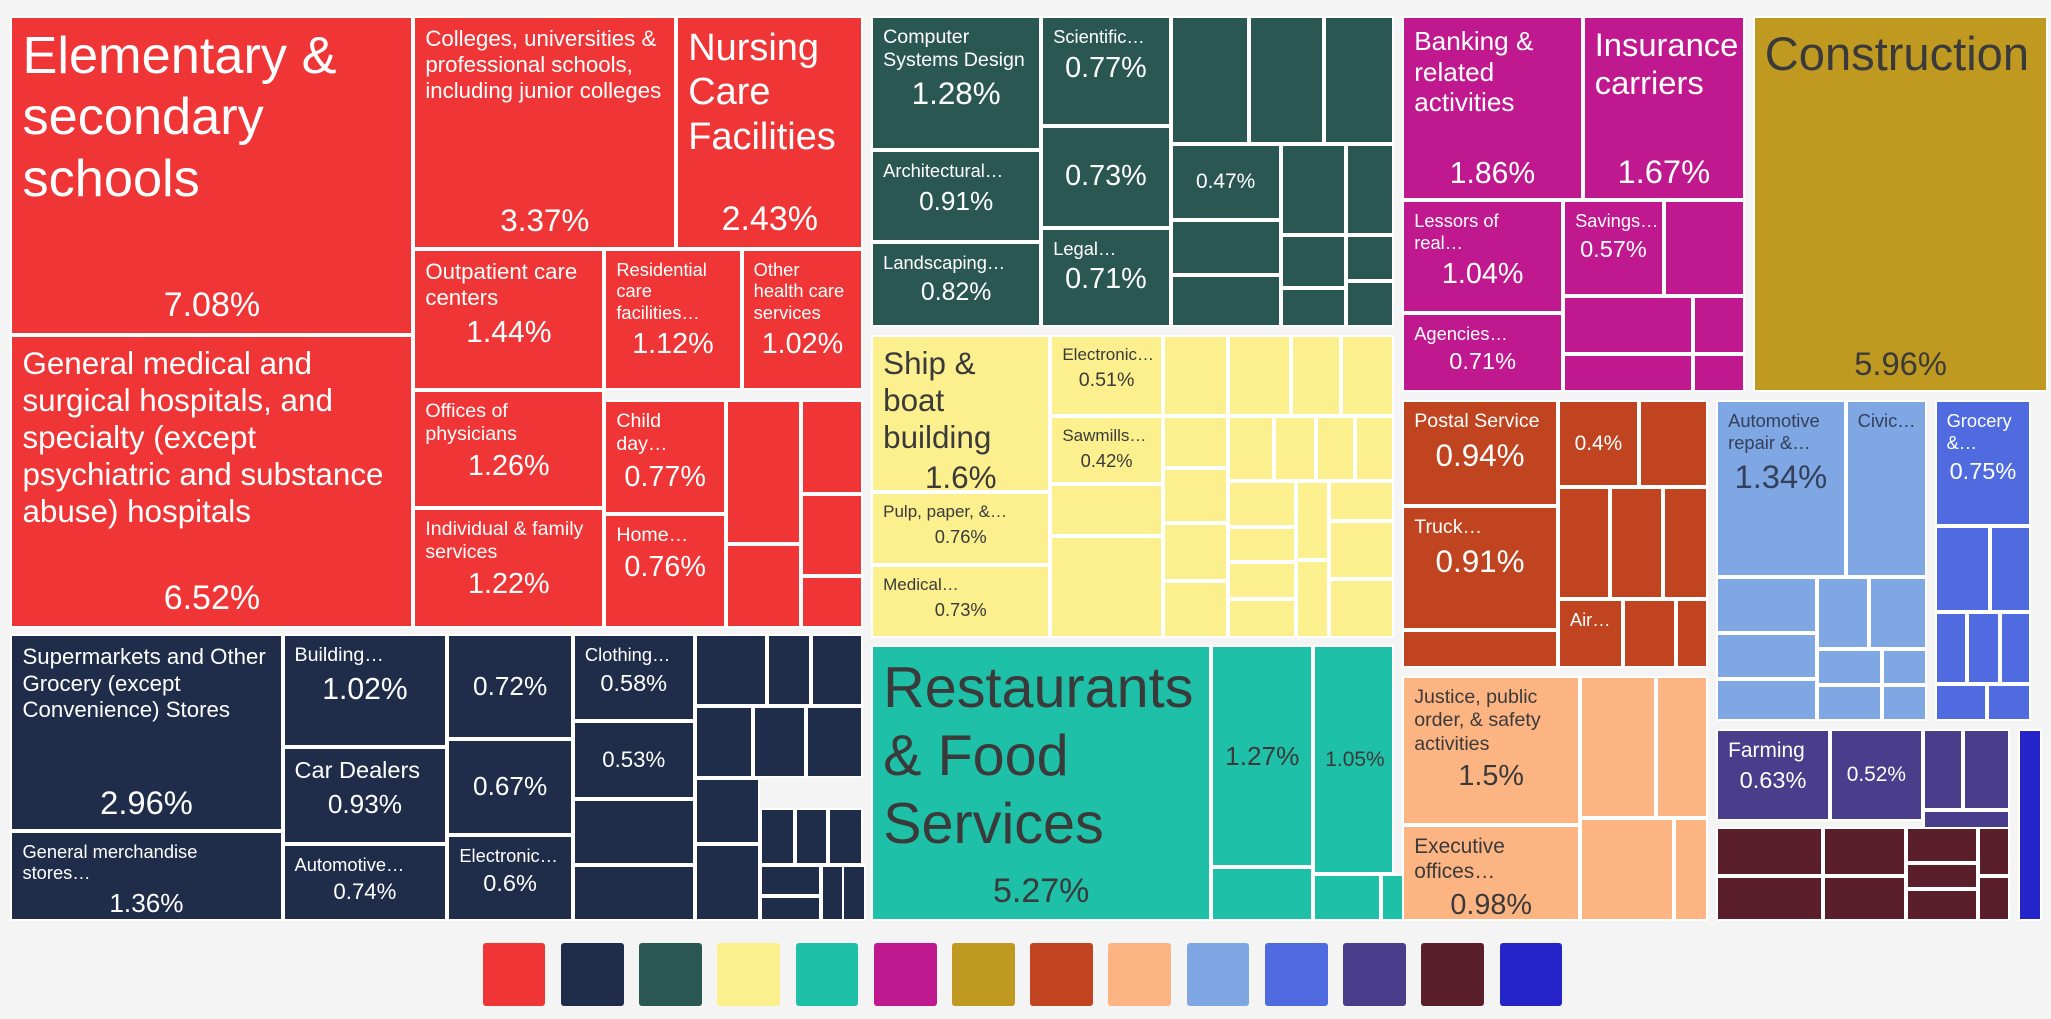 This screenshot has width=2051, height=1019. I want to click on cell: 0.53%, so click(633, 760).